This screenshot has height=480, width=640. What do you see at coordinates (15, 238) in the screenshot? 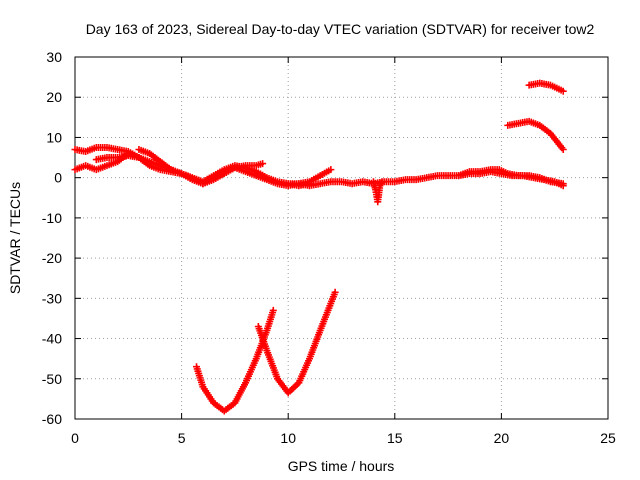
I see `y-axis-label: SDTVAR / TECUs` at bounding box center [15, 238].